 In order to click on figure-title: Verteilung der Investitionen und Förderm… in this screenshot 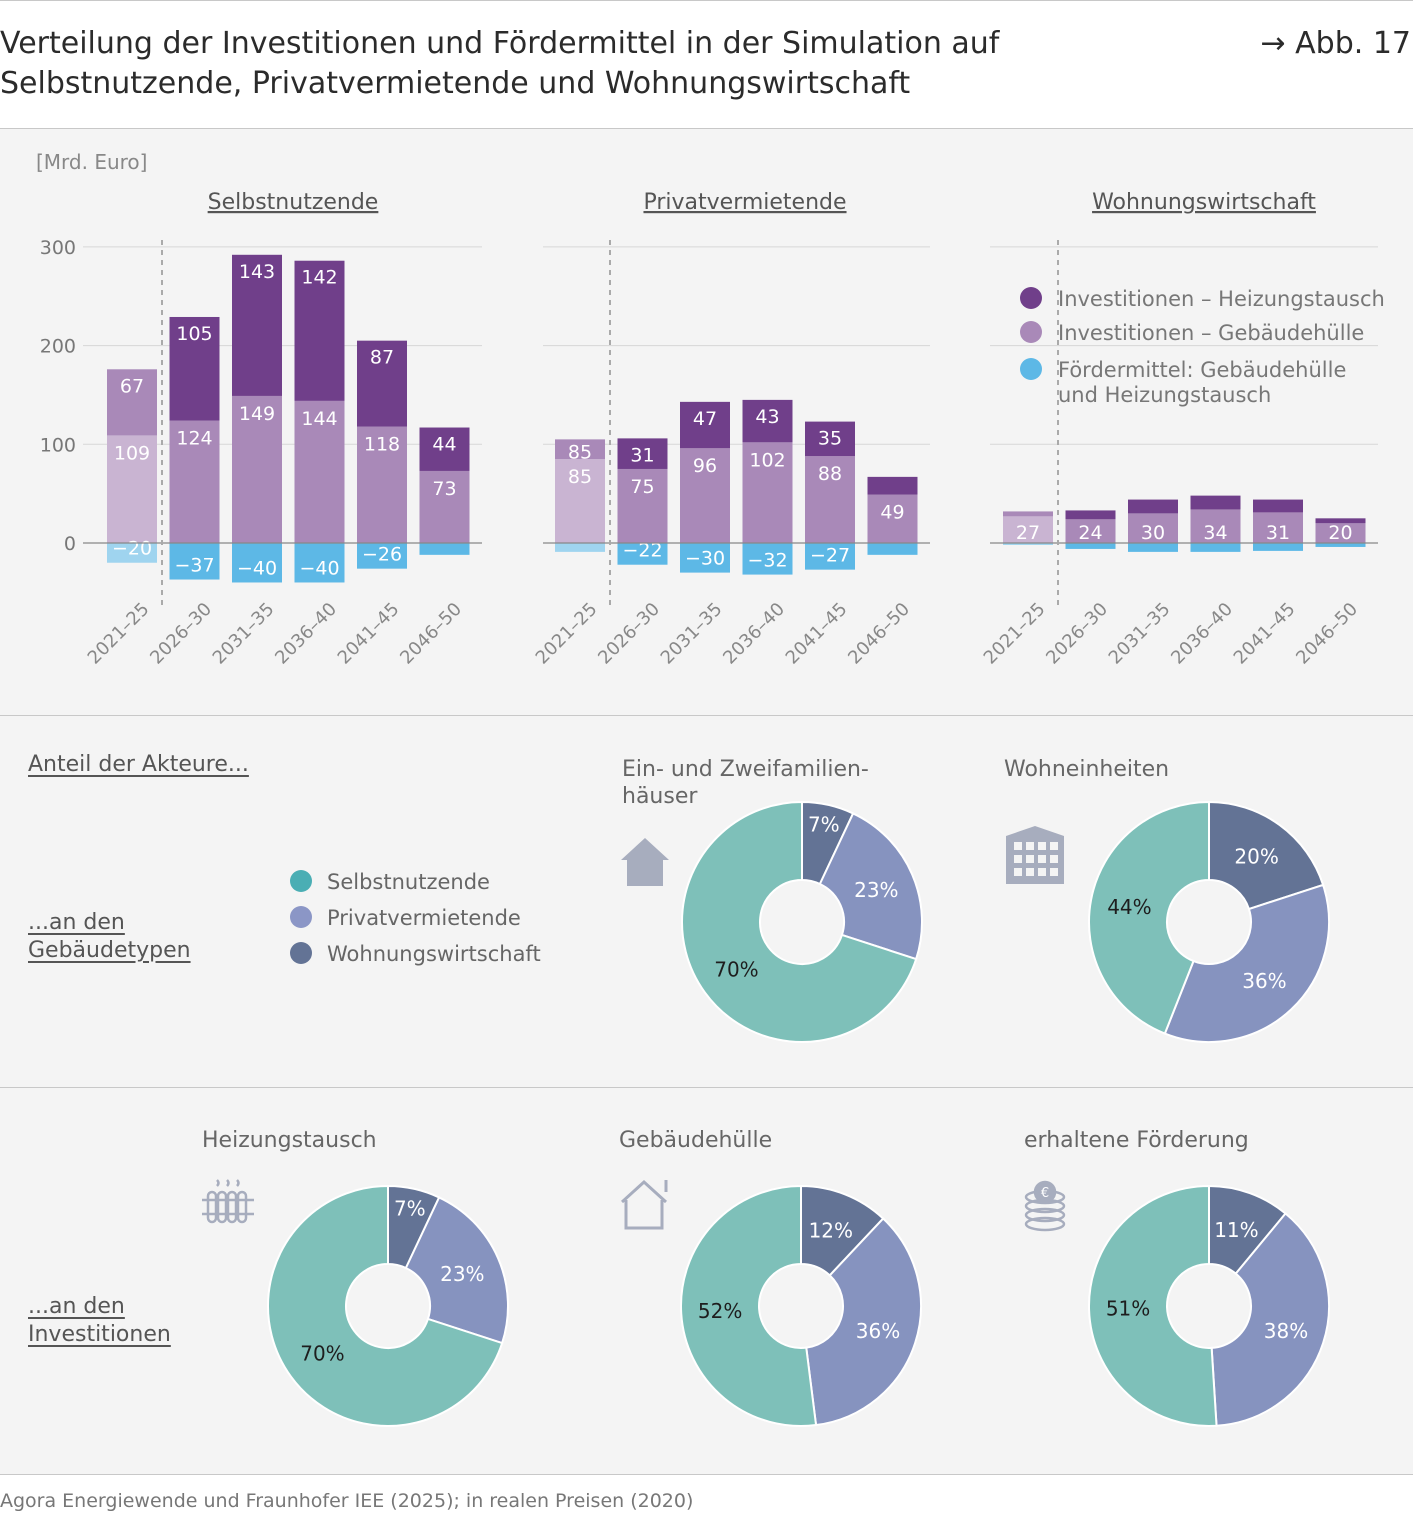, I will do `click(500, 63)`.